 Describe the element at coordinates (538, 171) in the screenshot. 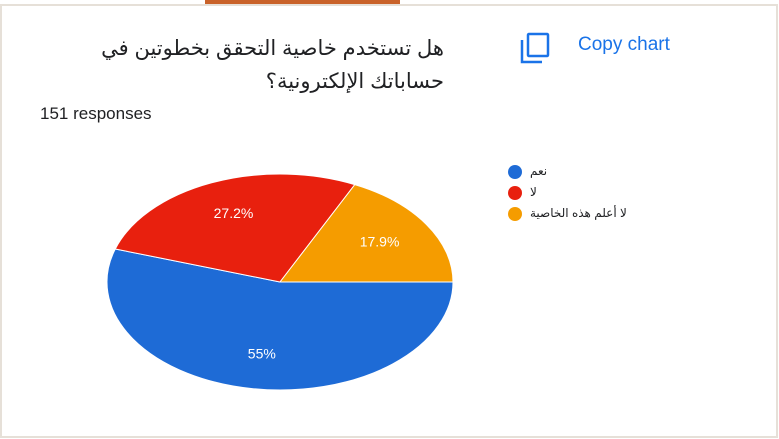

I see `legend-label: نعم` at that location.